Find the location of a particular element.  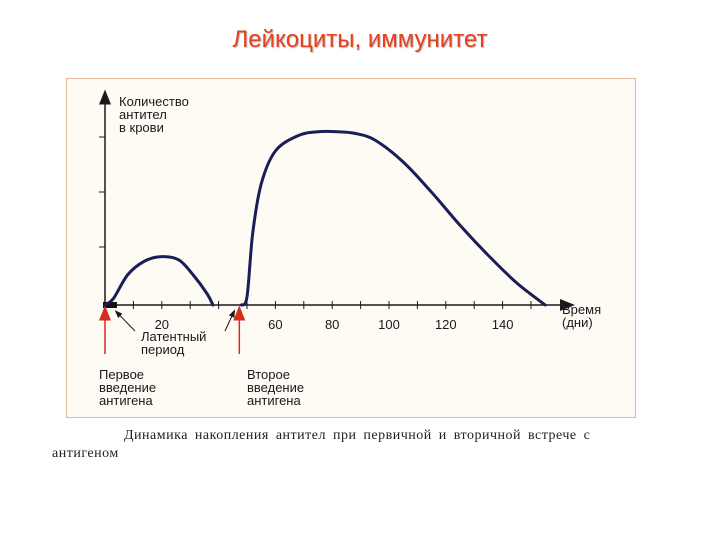

first-injection-label: Первое введение антигена is located at coordinates (127, 387).